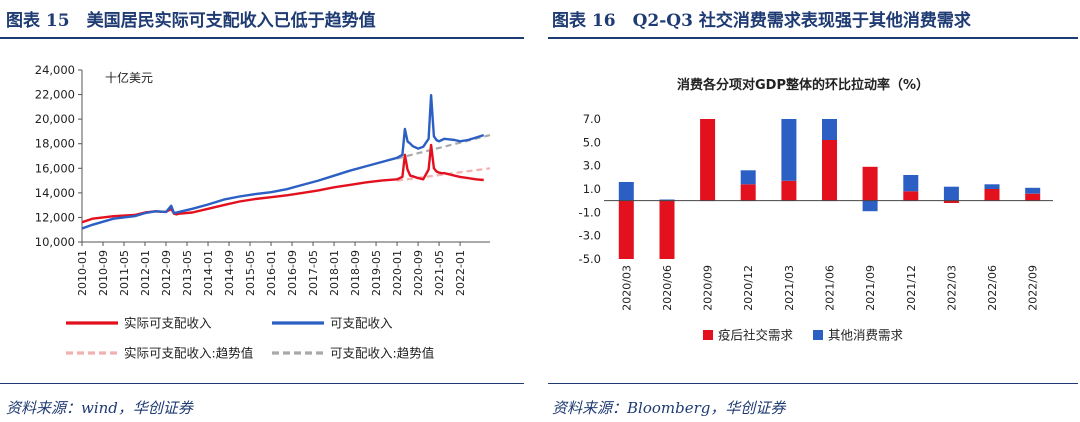  Describe the element at coordinates (803, 85) in the screenshot. I see `right-chart-title: 消费各分项对GDP整体的环比拉动率（%）` at that location.